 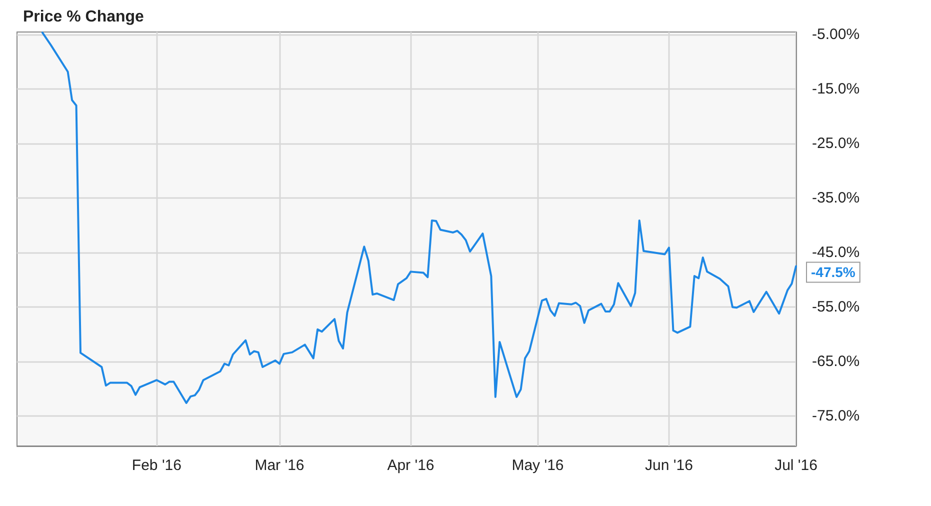 What do you see at coordinates (669, 465) in the screenshot?
I see `x-tick-label: Jun '16` at bounding box center [669, 465].